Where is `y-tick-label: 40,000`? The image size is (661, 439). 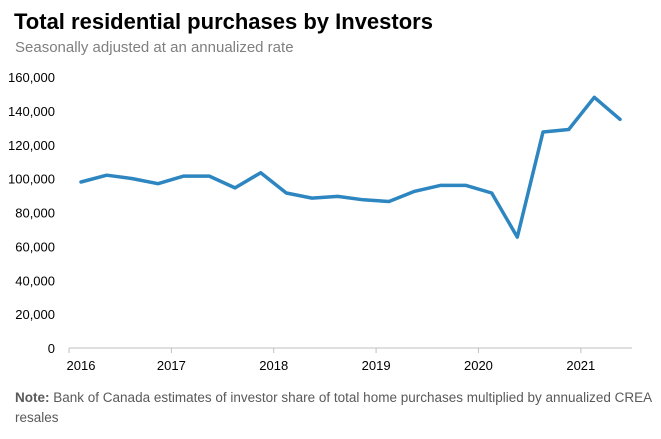 y-tick-label: 40,000 is located at coordinates (35, 280).